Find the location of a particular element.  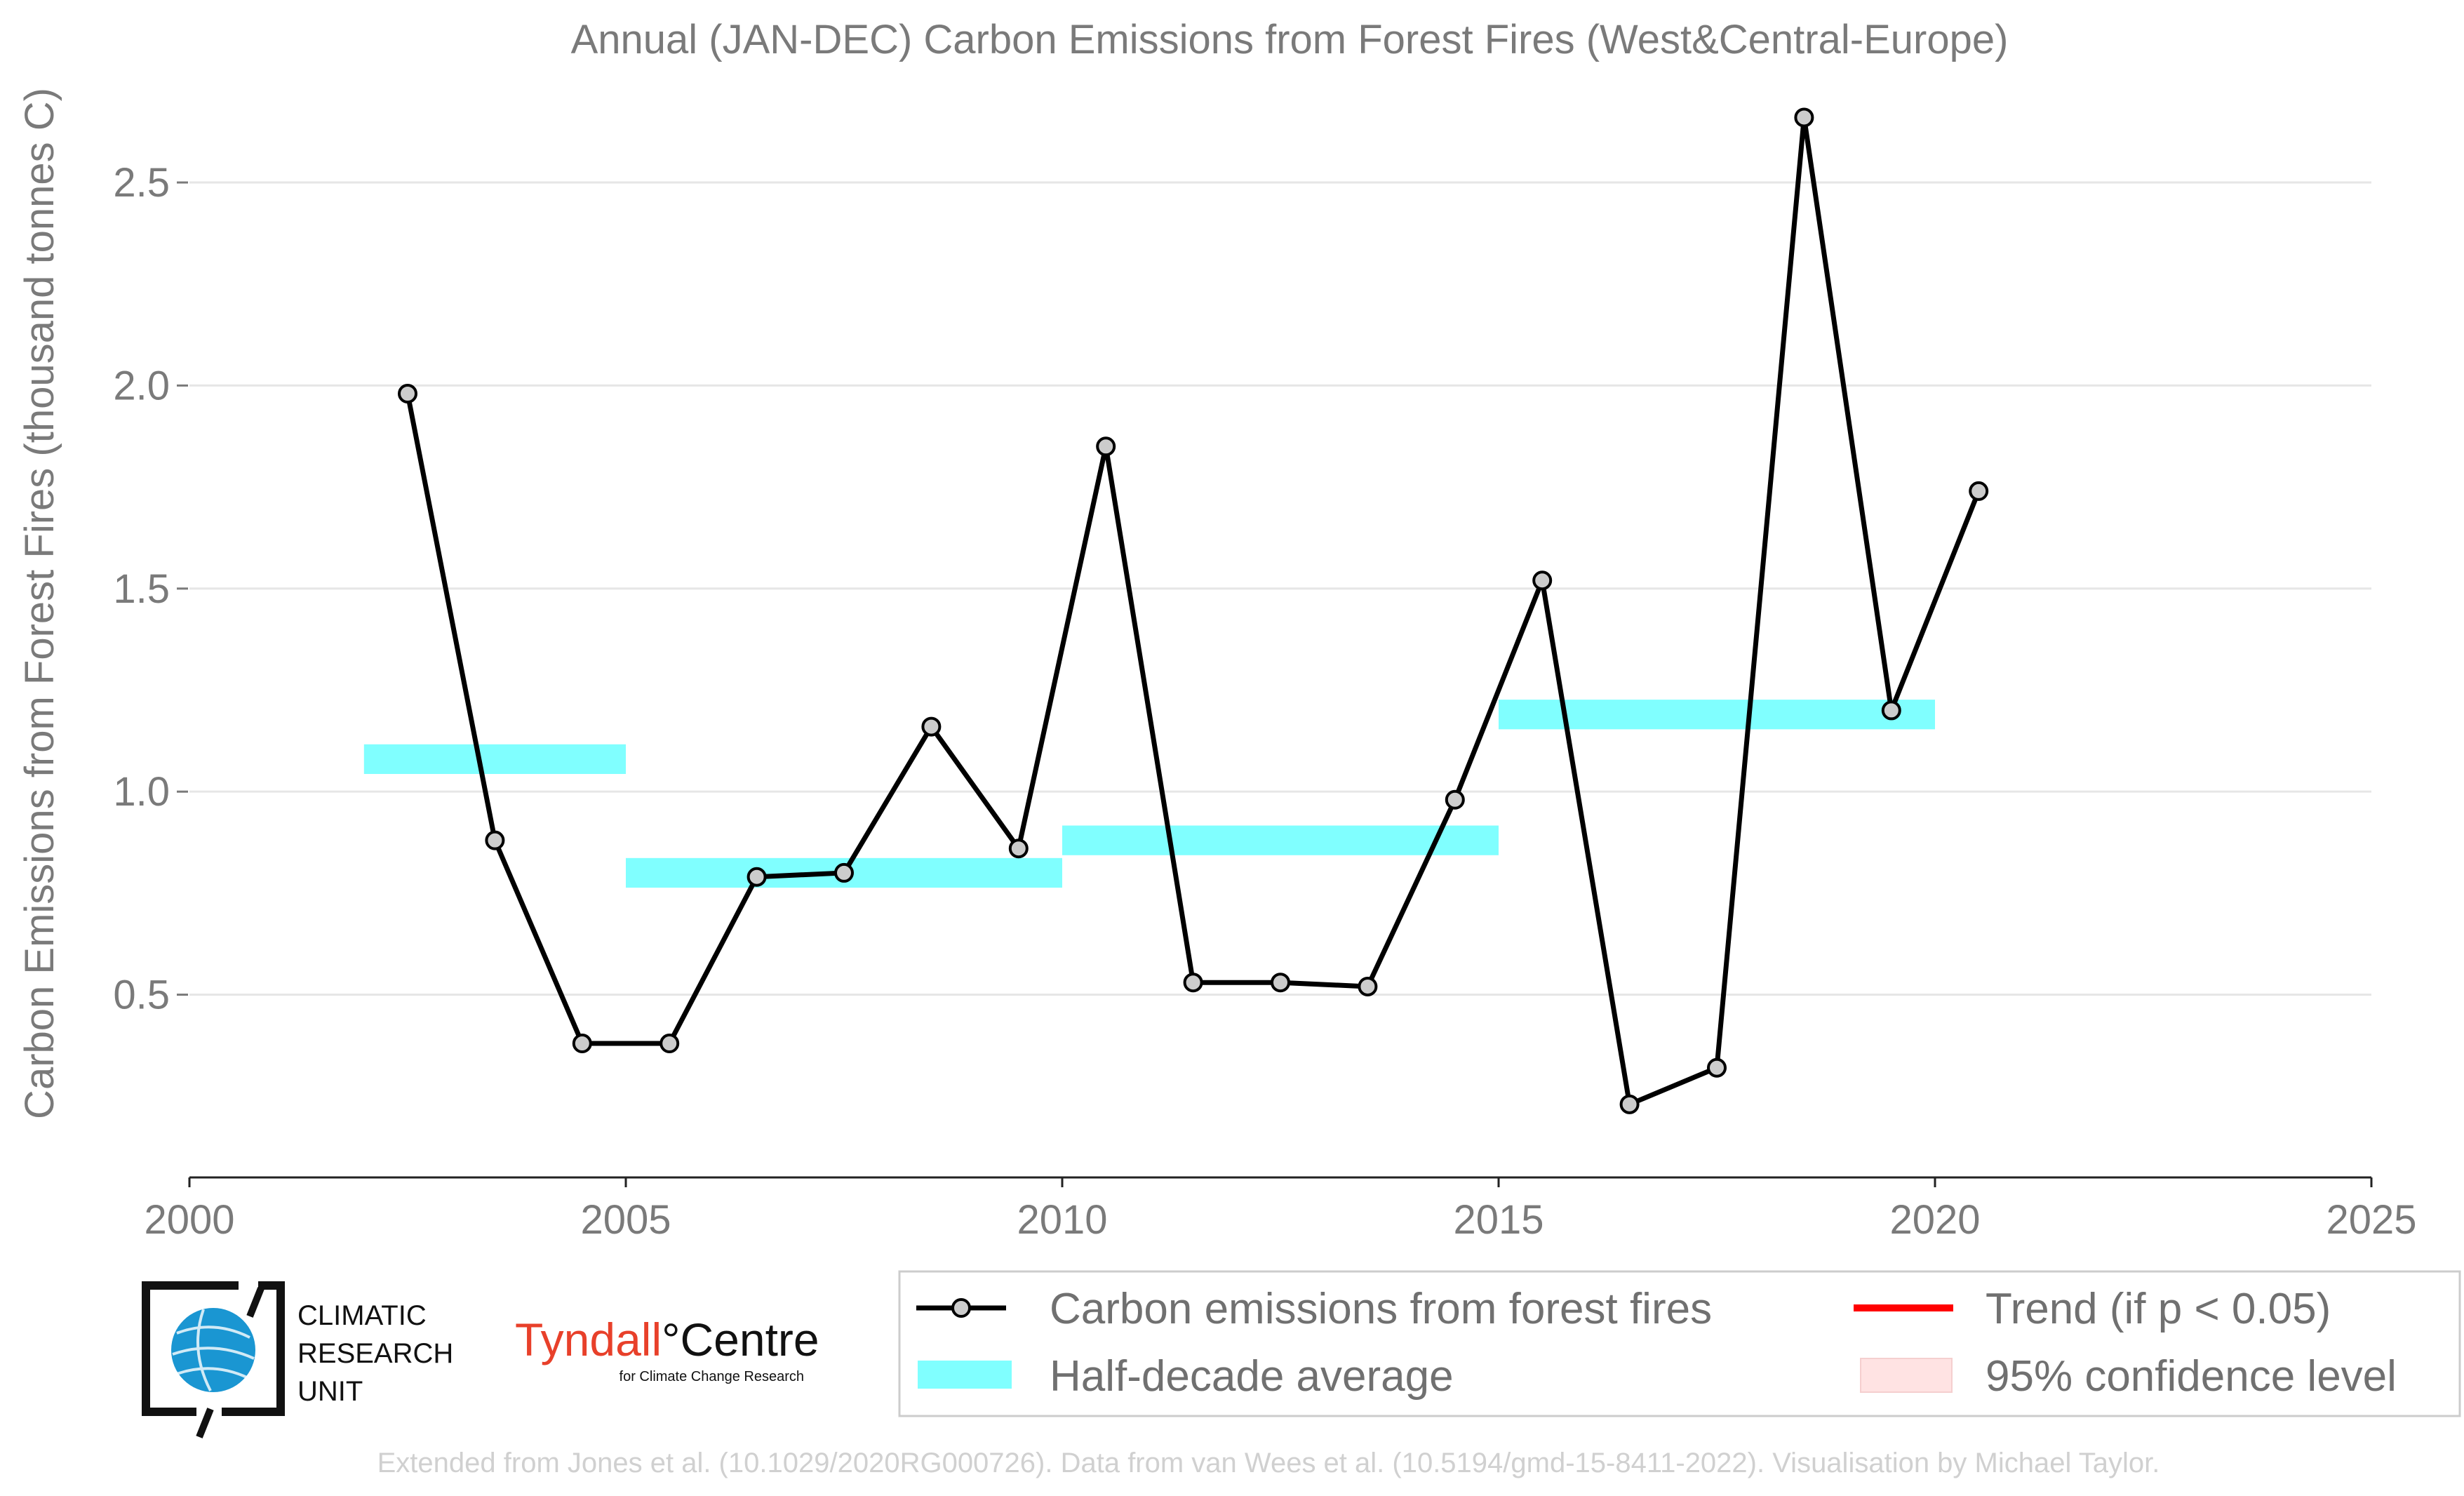

cru-logo-line-3: UNIT is located at coordinates (330, 1391).